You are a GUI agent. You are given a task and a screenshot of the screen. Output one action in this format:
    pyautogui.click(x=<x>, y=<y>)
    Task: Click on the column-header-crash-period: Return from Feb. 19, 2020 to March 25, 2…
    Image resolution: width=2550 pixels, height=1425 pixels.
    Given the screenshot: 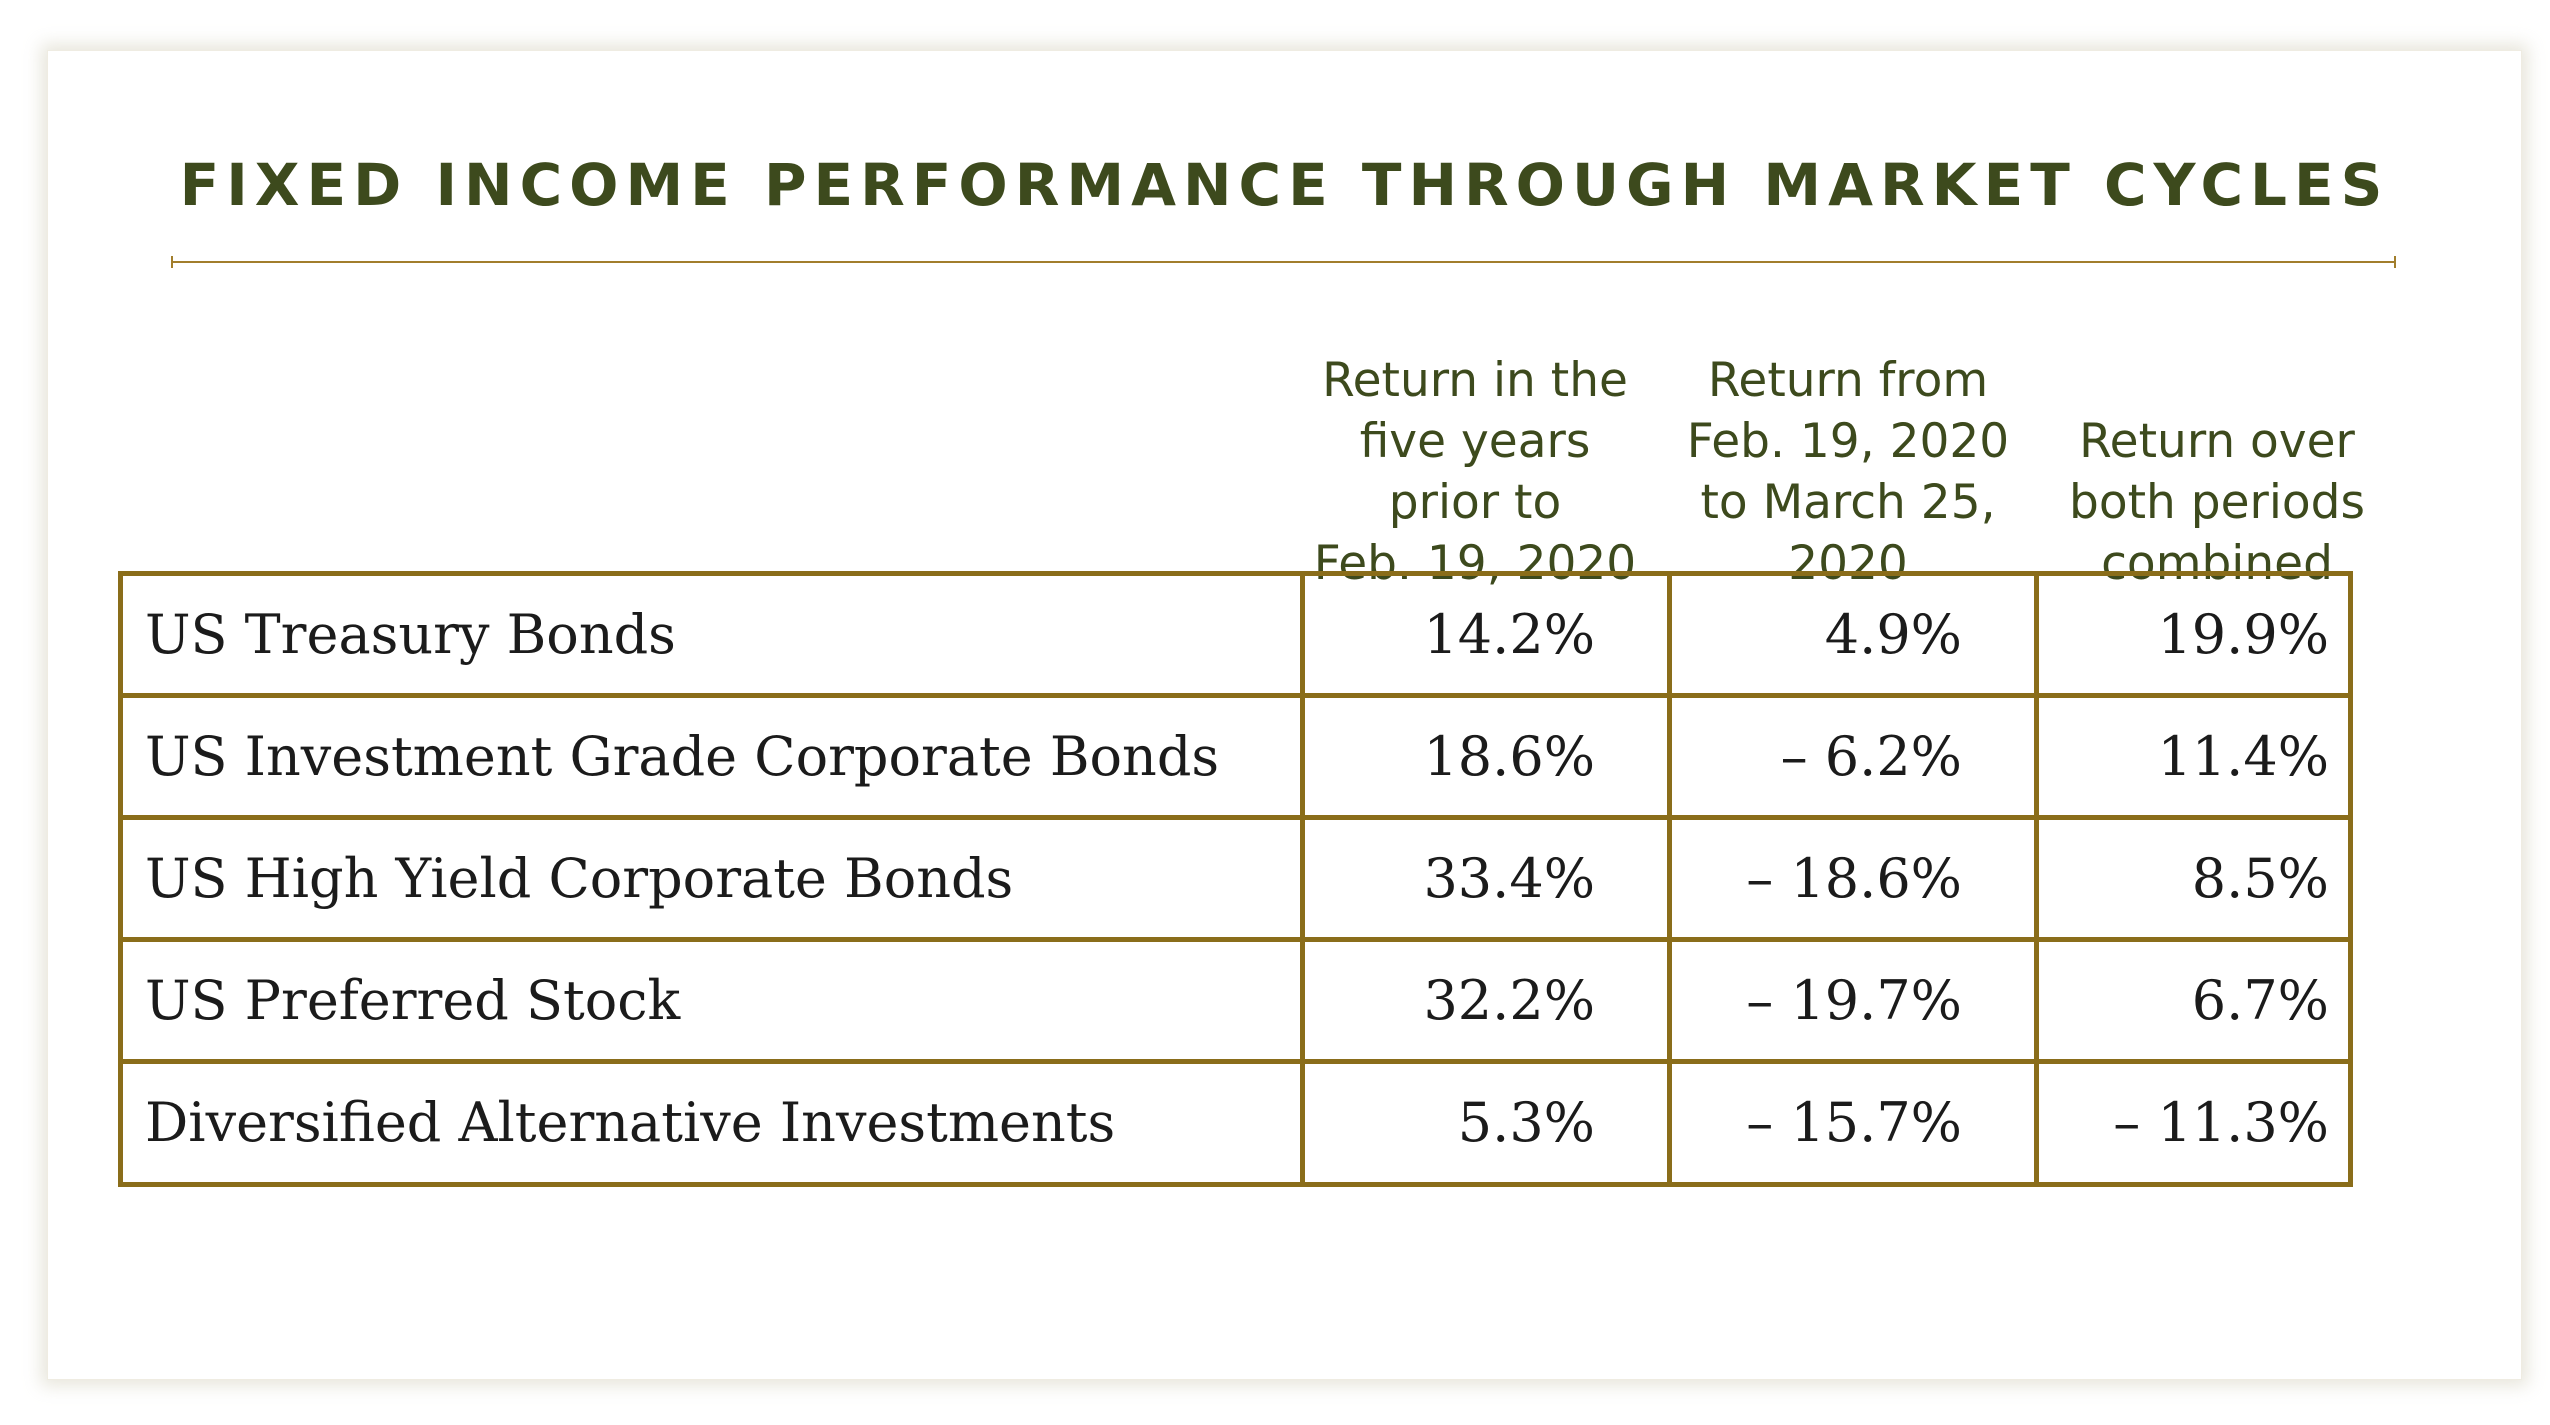 What is the action you would take?
    pyautogui.click(x=1848, y=472)
    